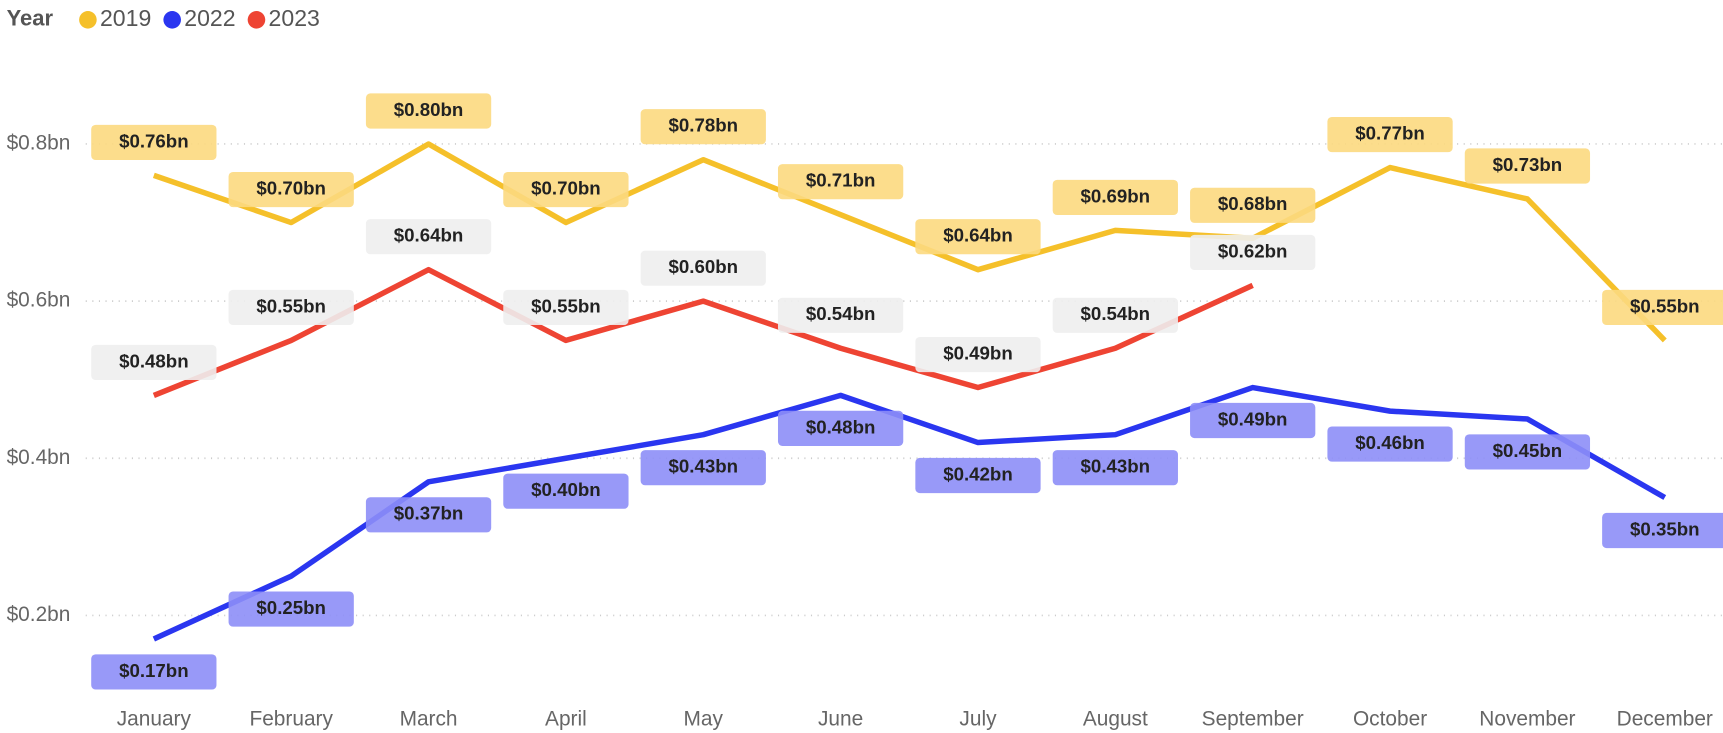 This screenshot has width=1723, height=733. What do you see at coordinates (428, 515) in the screenshot?
I see `data-label: $0.37bn` at bounding box center [428, 515].